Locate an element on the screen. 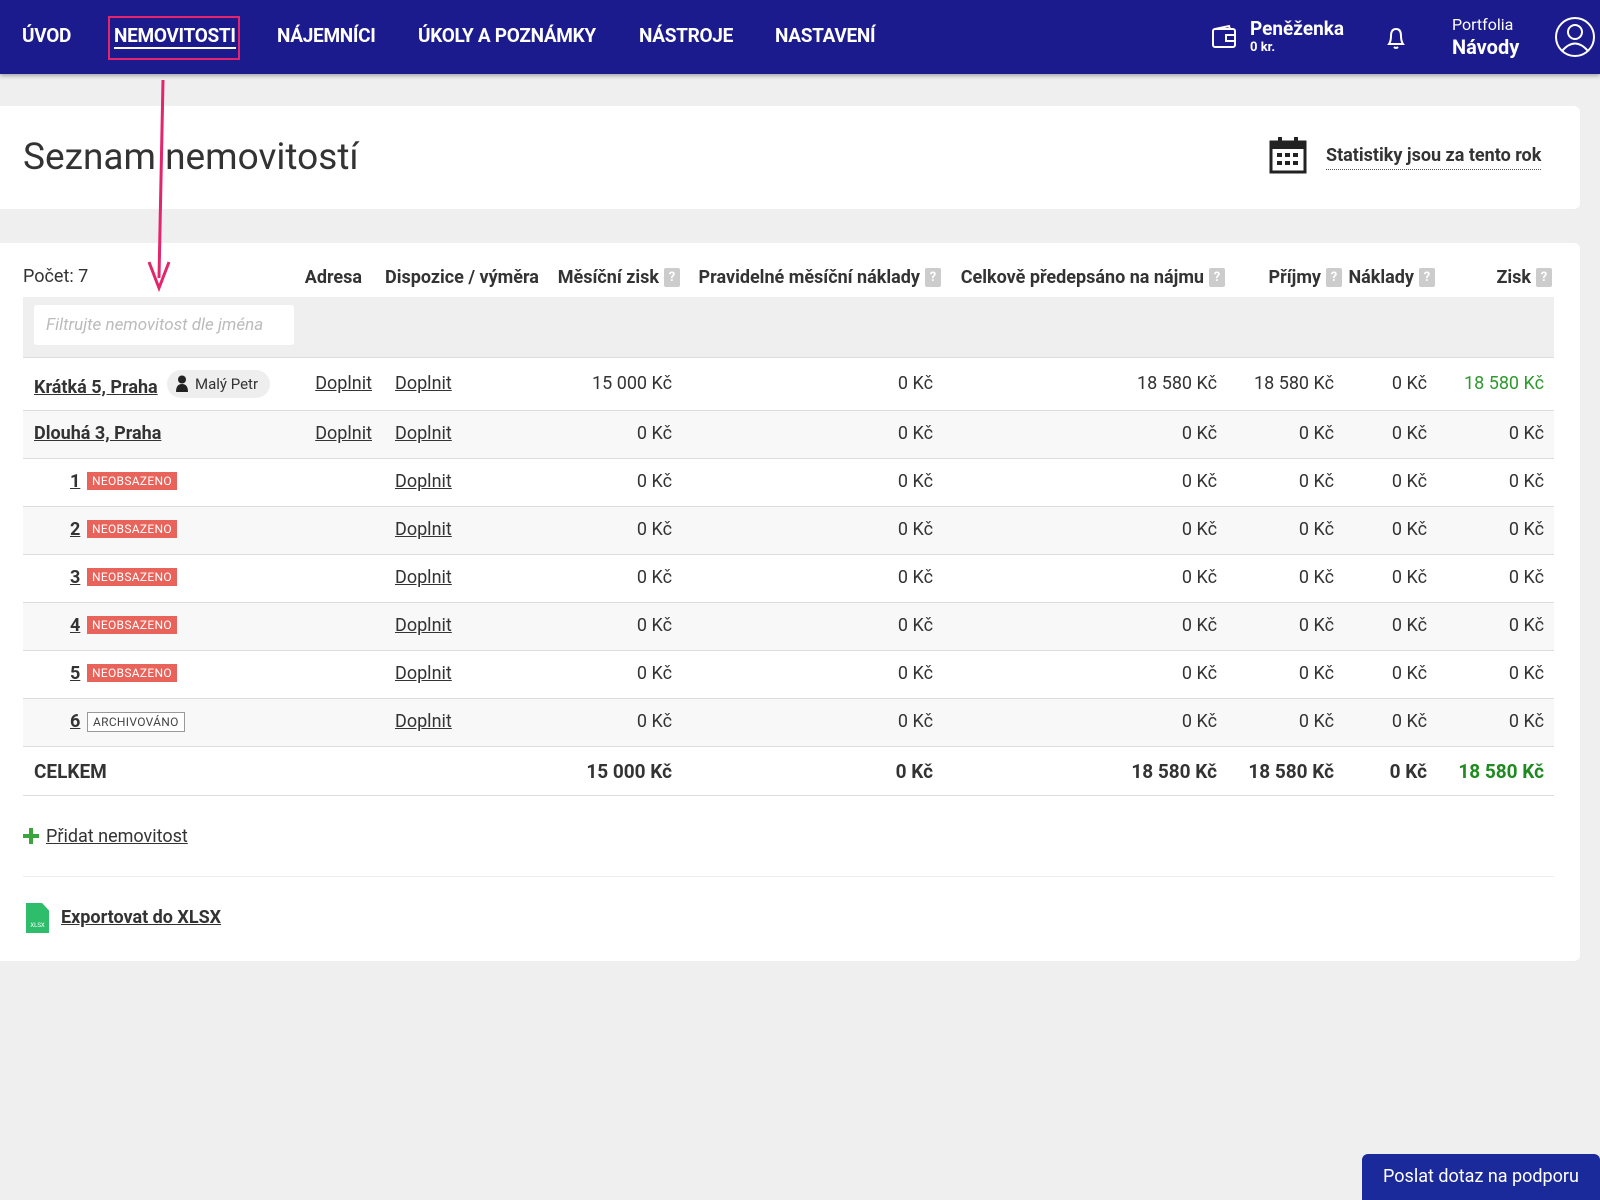  wallet-icon is located at coordinates (1224, 36).